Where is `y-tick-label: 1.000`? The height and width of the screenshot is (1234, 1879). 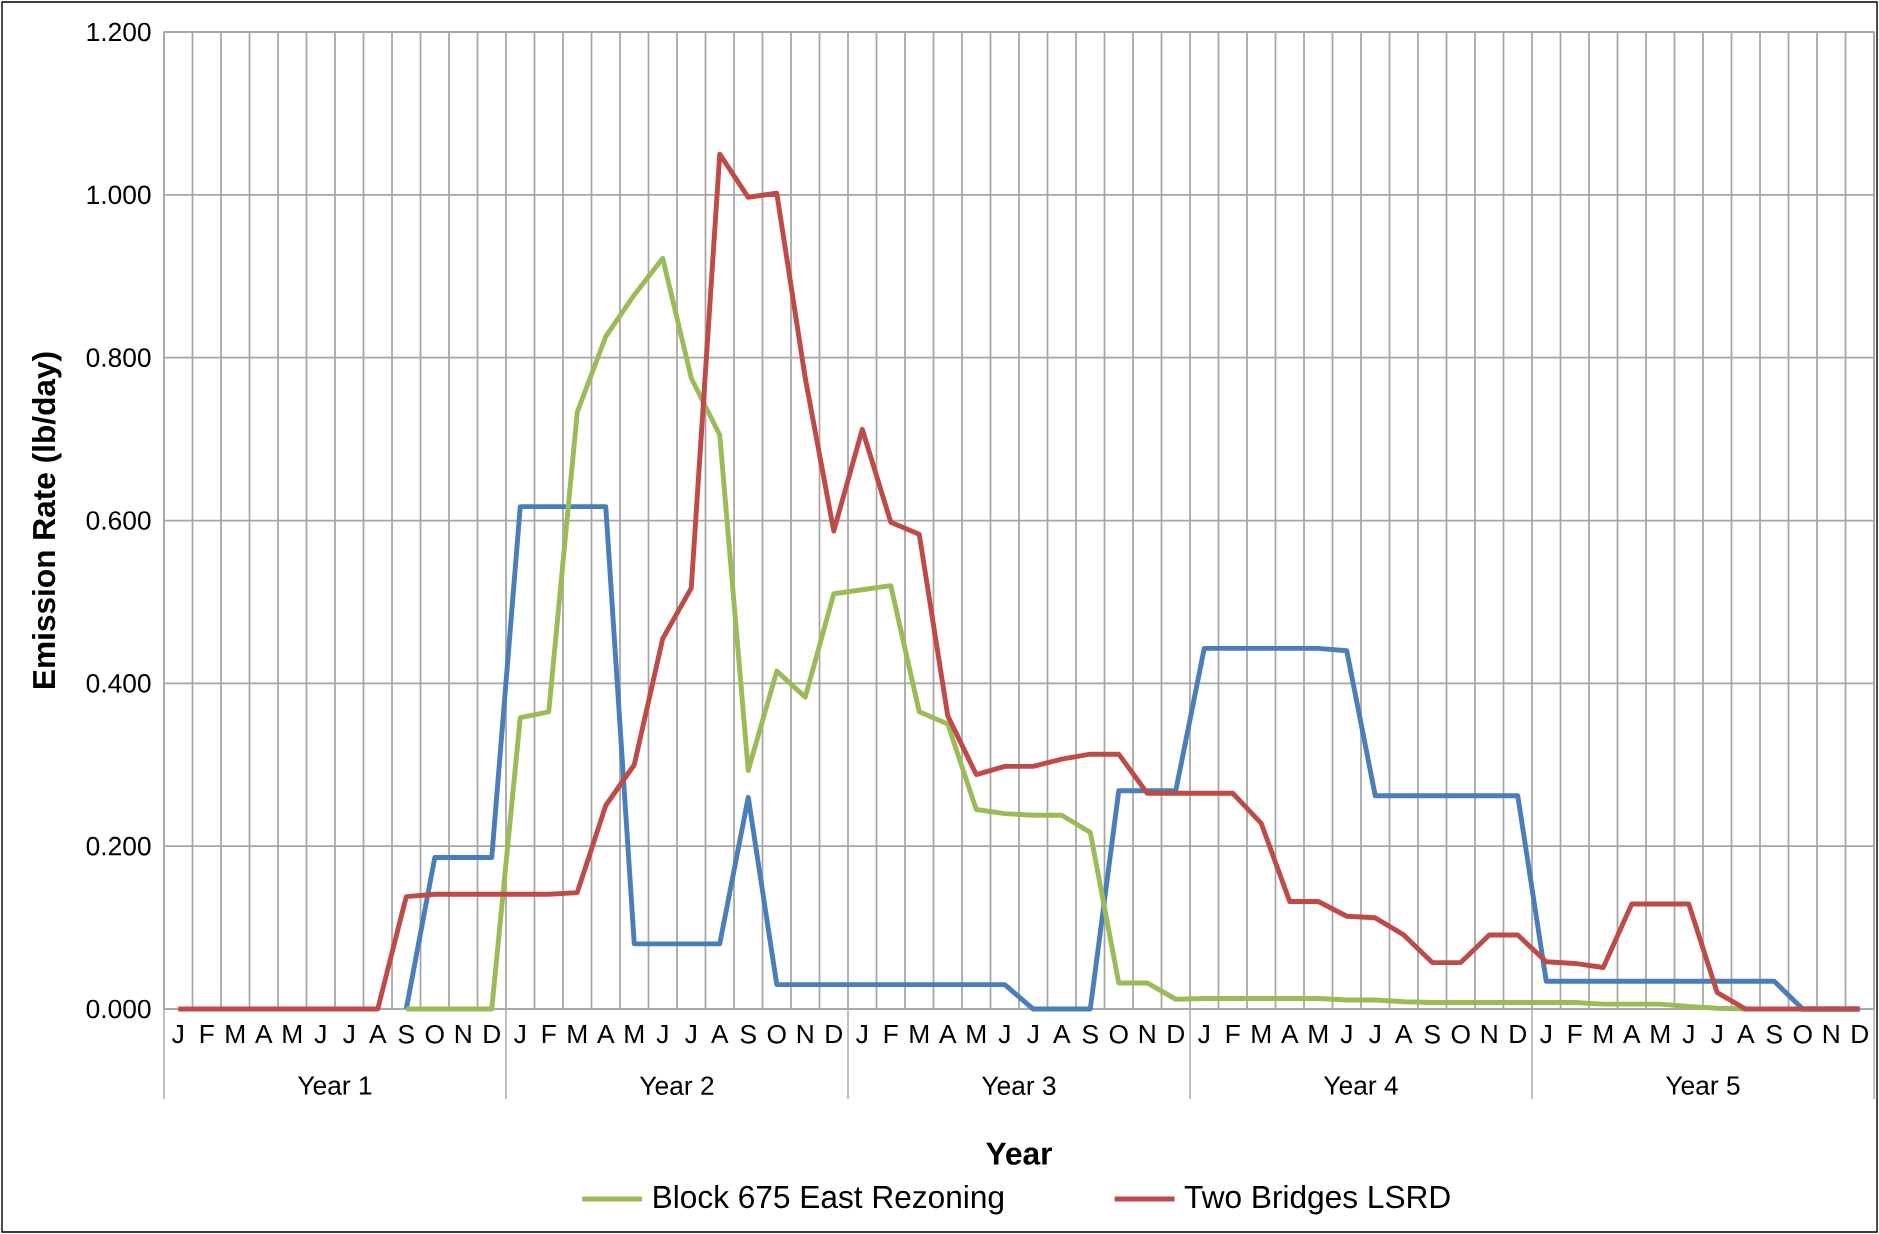
y-tick-label: 1.000 is located at coordinates (119, 195).